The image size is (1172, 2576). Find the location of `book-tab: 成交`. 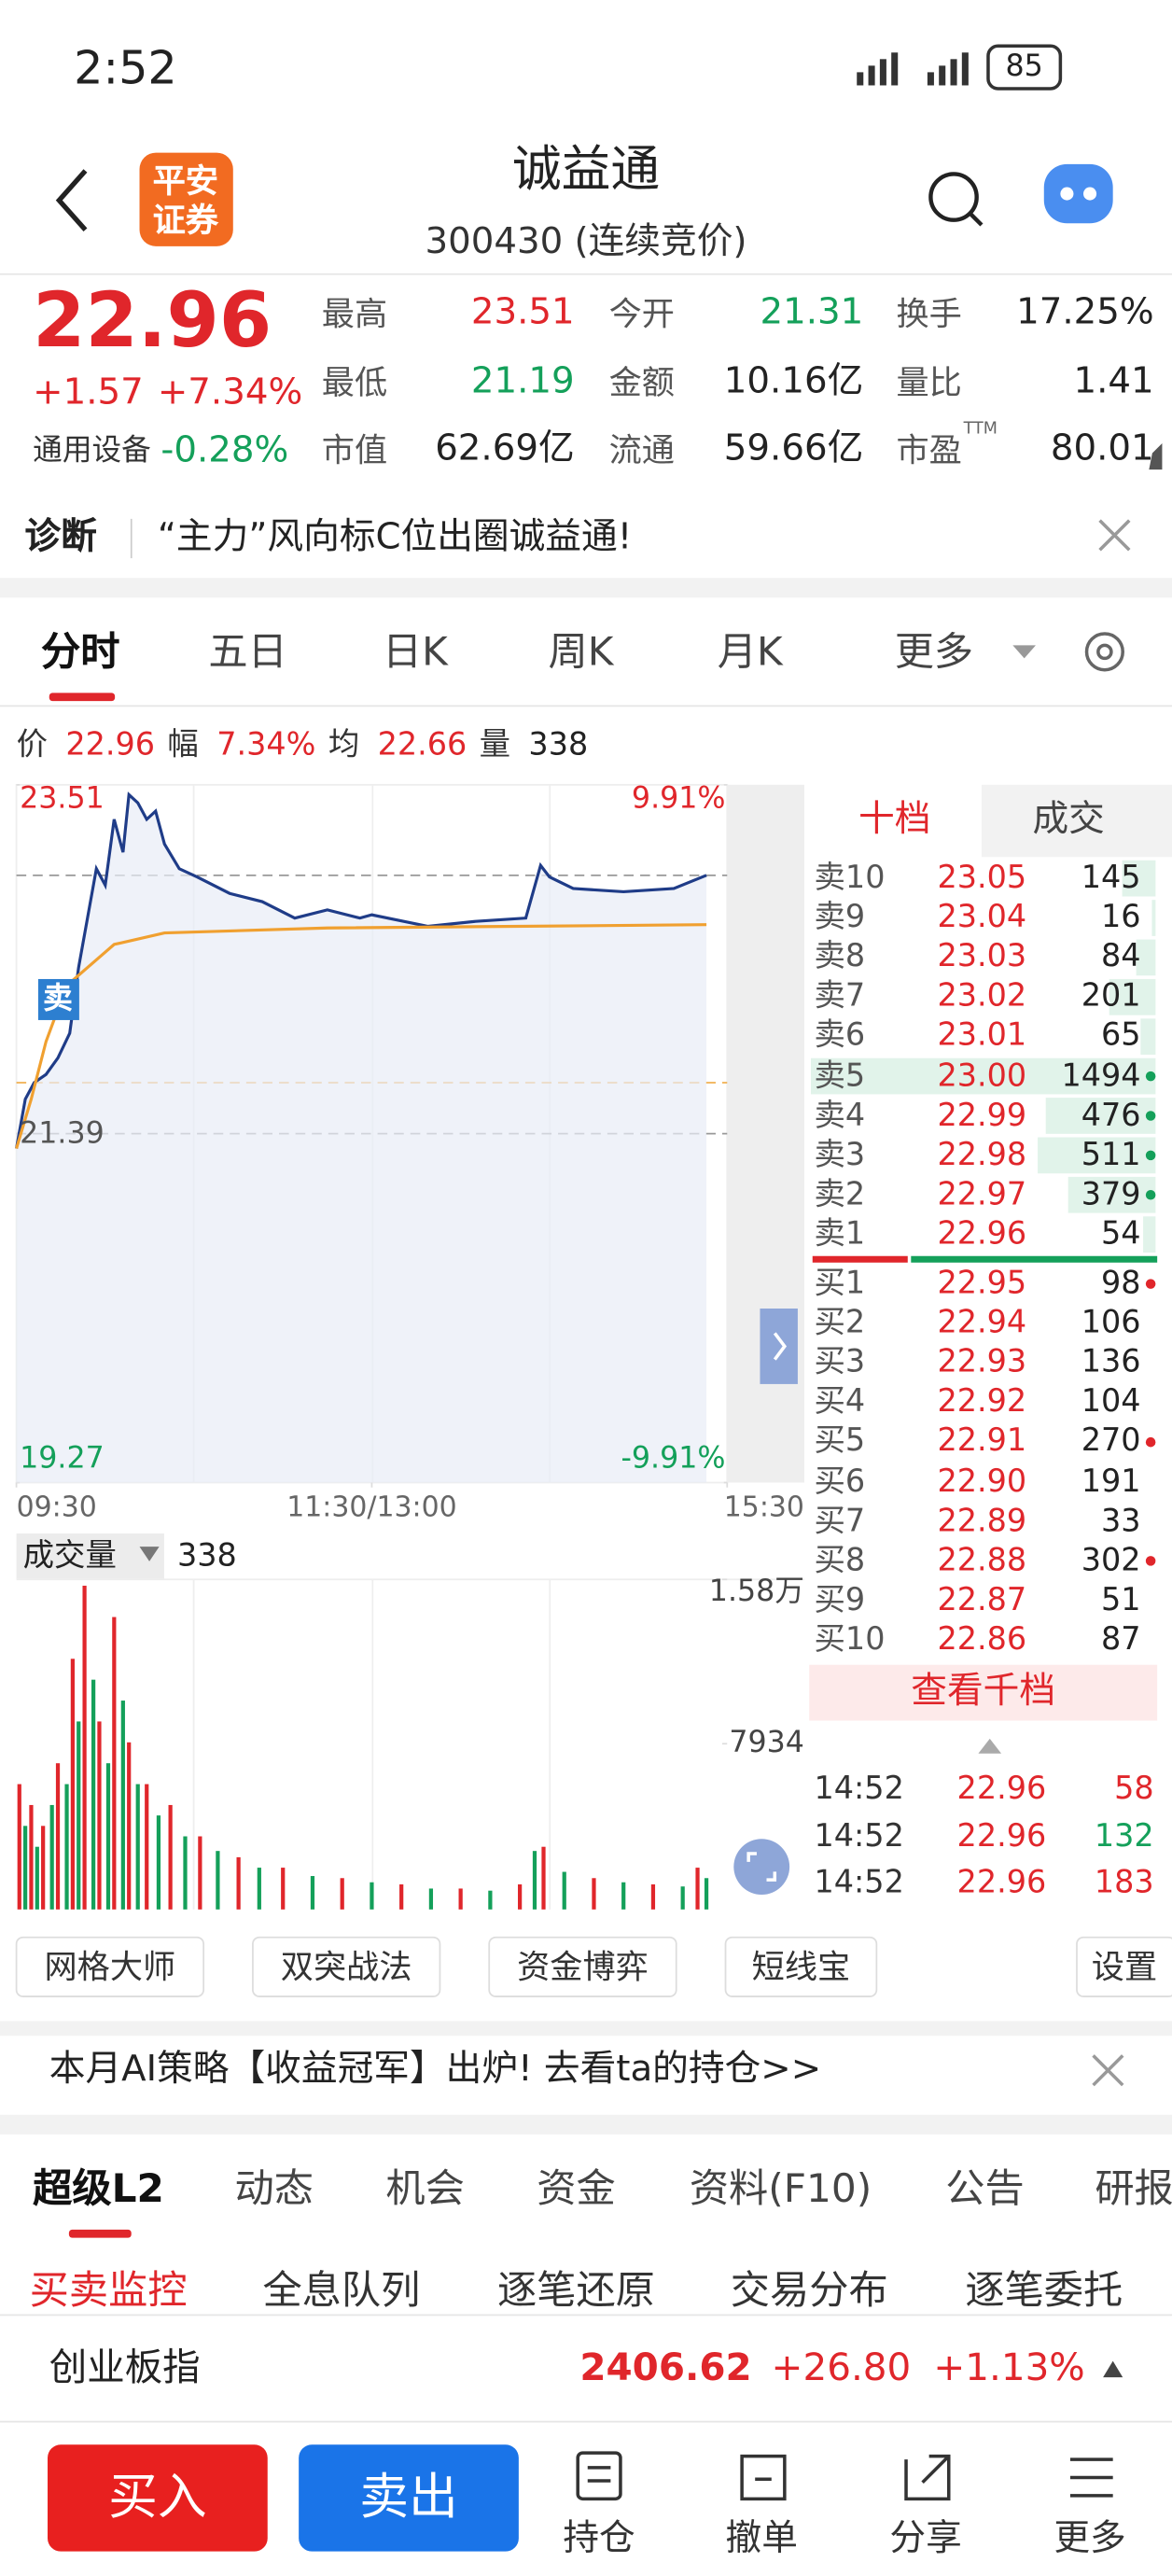

book-tab: 成交 is located at coordinates (1068, 820).